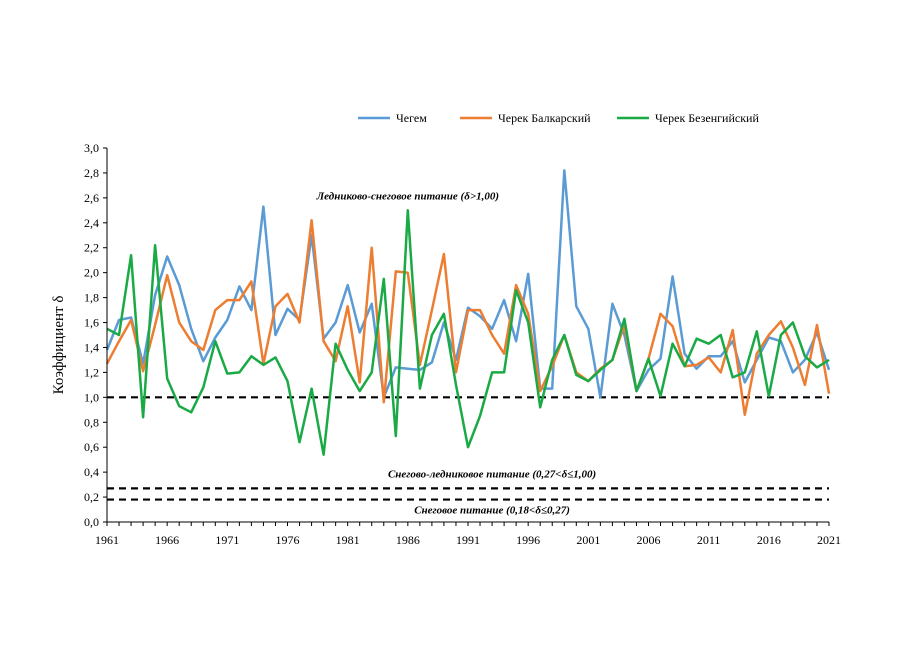  I want to click on x-tick-label-7: 1996, so click(528, 540).